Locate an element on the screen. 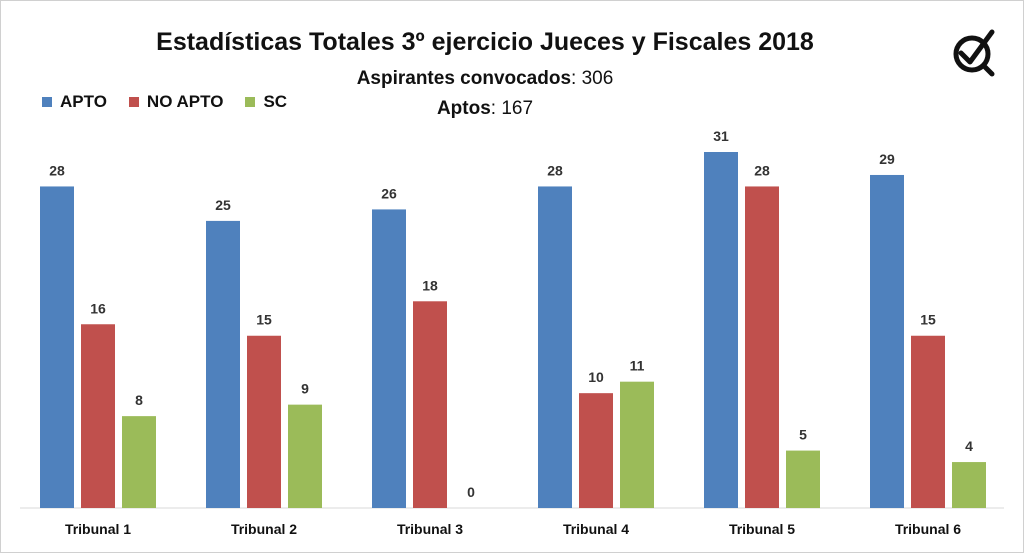 Image resolution: width=1024 pixels, height=553 pixels. data-label-apto-tribunal-4: 28 is located at coordinates (555, 170).